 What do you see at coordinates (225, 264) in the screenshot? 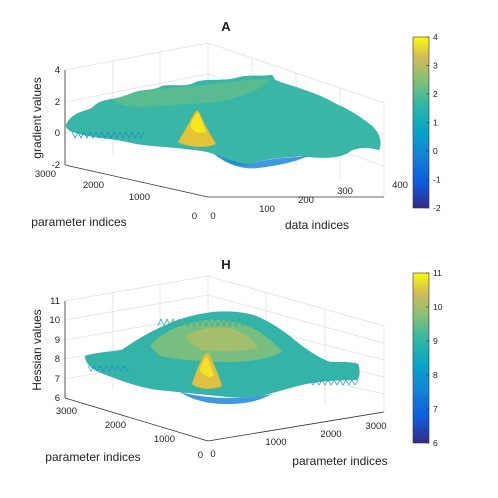
I see `panel-h-title: H` at bounding box center [225, 264].